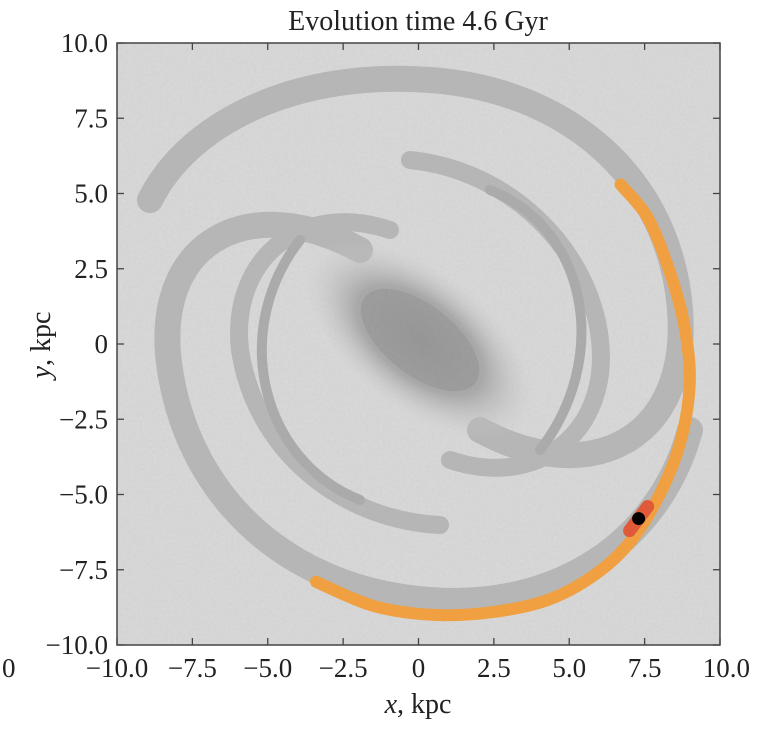 The image size is (768, 736). Describe the element at coordinates (494, 668) in the screenshot. I see `x-tick-label: 2.5` at that location.